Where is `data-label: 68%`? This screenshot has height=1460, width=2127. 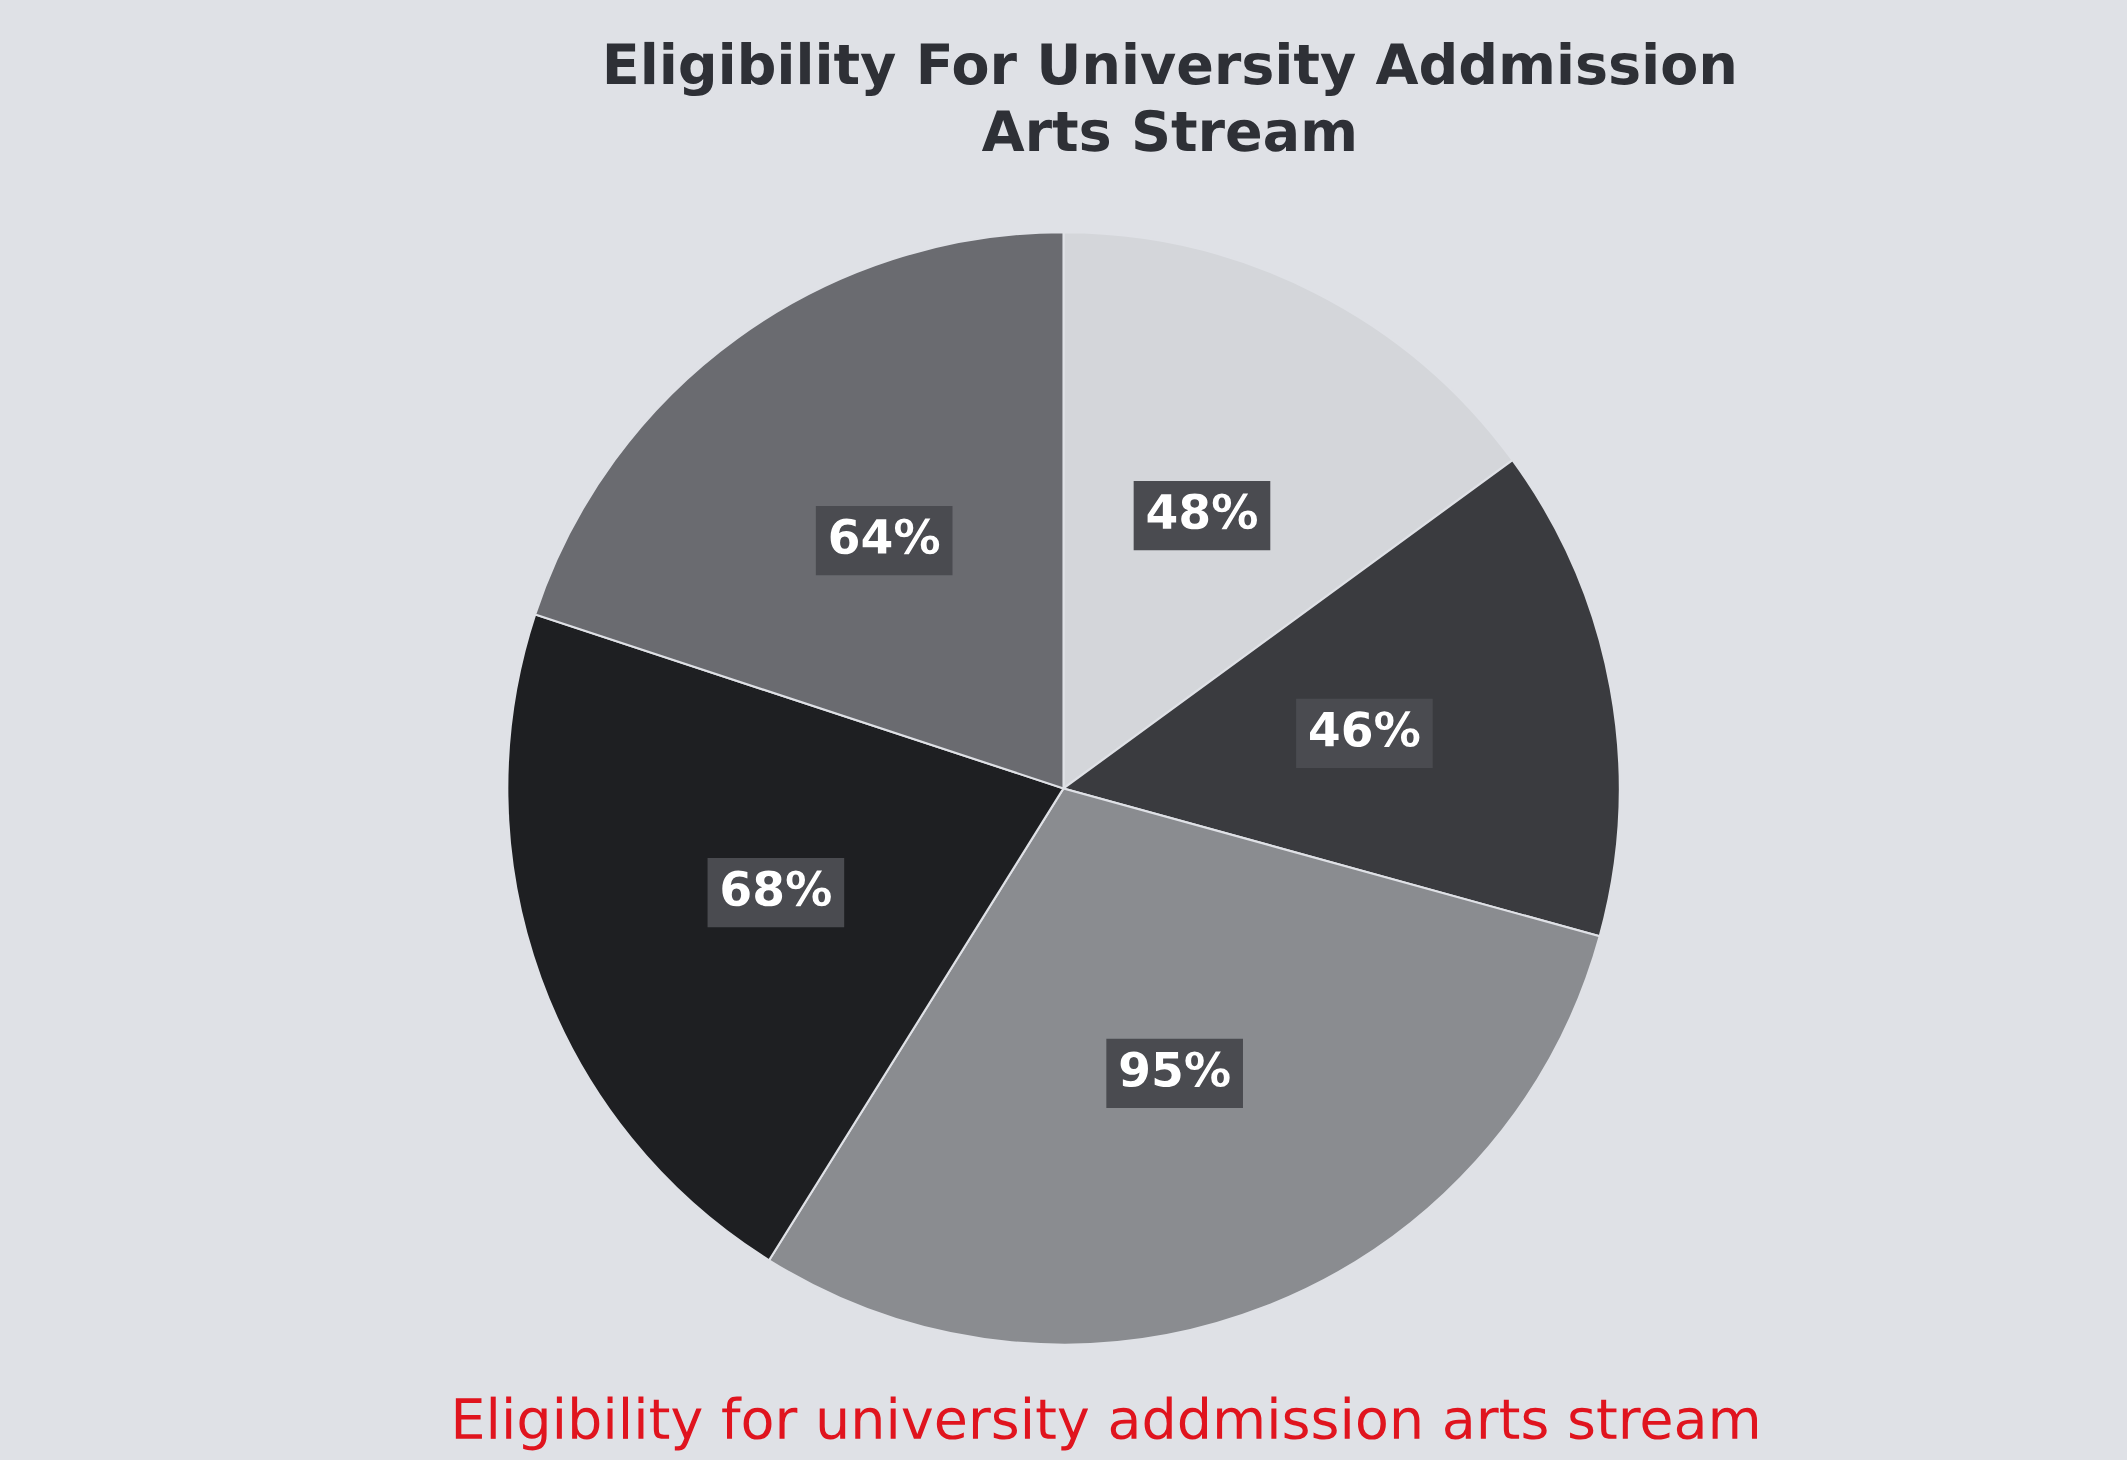
data-label: 68% is located at coordinates (776, 888).